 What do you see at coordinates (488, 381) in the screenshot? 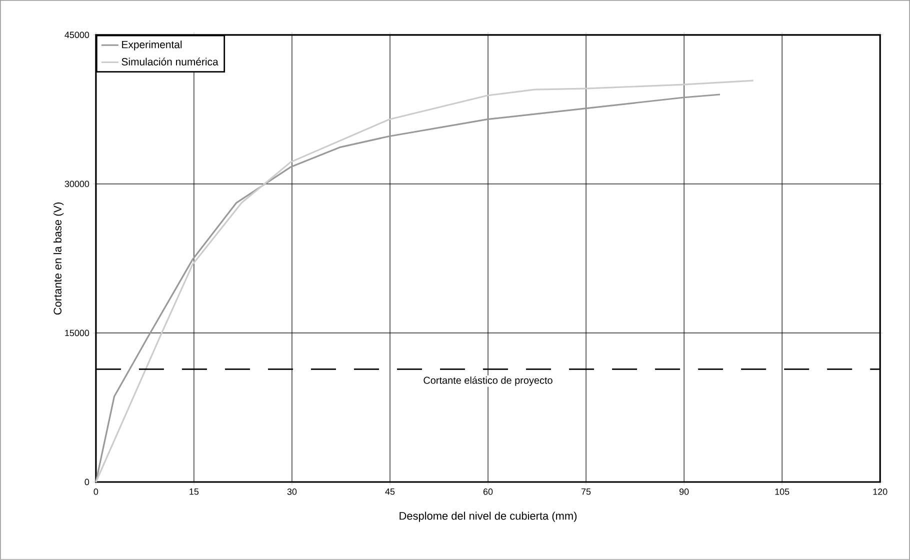
I see `ref-line-label: Cortante elástico de proyecto` at bounding box center [488, 381].